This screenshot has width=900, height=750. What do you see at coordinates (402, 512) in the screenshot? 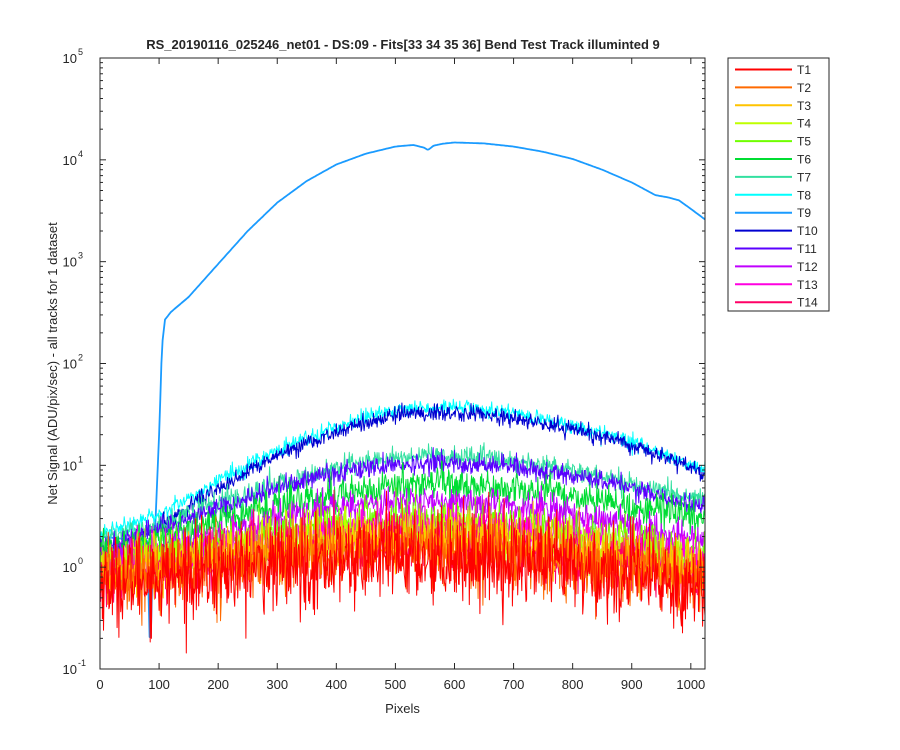
I see `series-line-t6` at bounding box center [402, 512].